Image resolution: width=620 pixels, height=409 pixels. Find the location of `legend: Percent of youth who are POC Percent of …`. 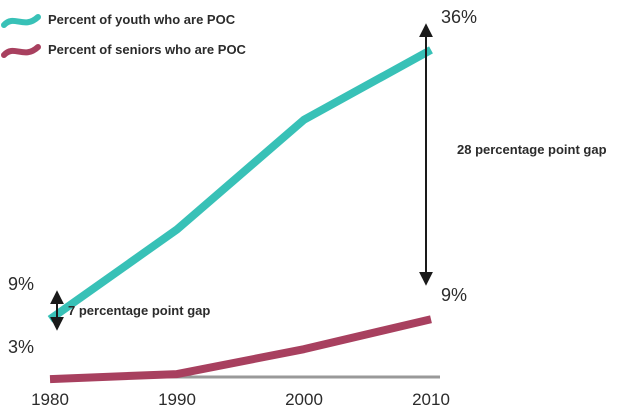

legend: Percent of youth who are POC Percent of … is located at coordinates (124, 35).